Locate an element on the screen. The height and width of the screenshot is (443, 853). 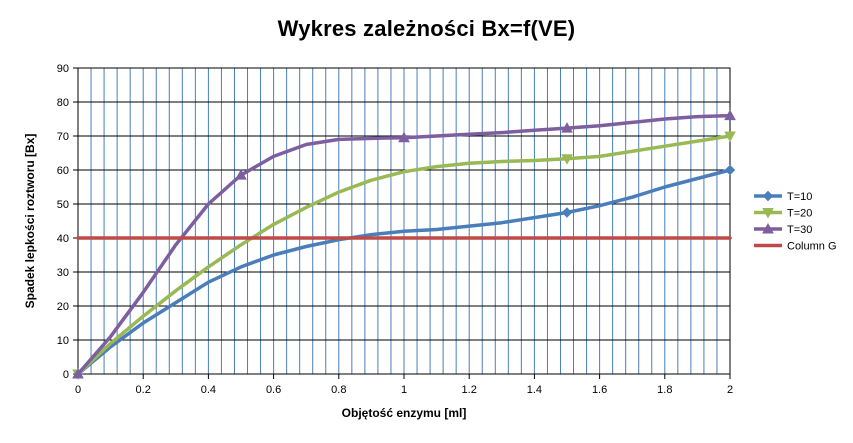
legend-item-column-g: Column G is located at coordinates (795, 247).